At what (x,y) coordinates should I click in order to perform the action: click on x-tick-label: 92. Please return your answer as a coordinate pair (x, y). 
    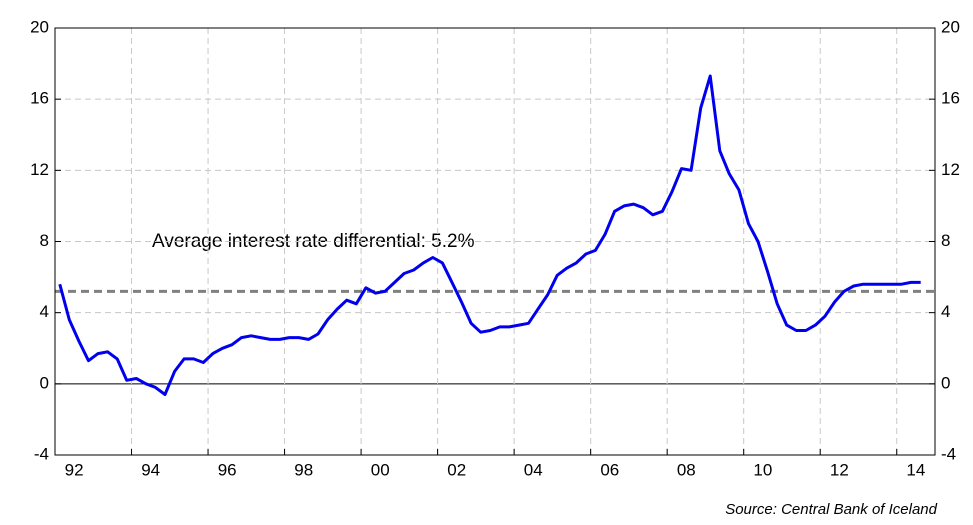
    Looking at the image, I should click on (74, 469).